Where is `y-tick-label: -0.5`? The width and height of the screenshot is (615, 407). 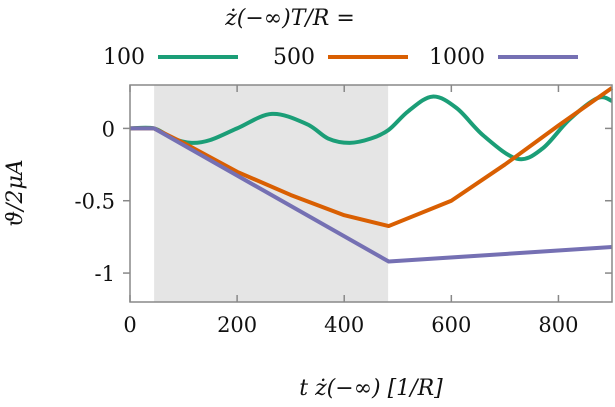
y-tick-label: -0.5 is located at coordinates (95, 202).